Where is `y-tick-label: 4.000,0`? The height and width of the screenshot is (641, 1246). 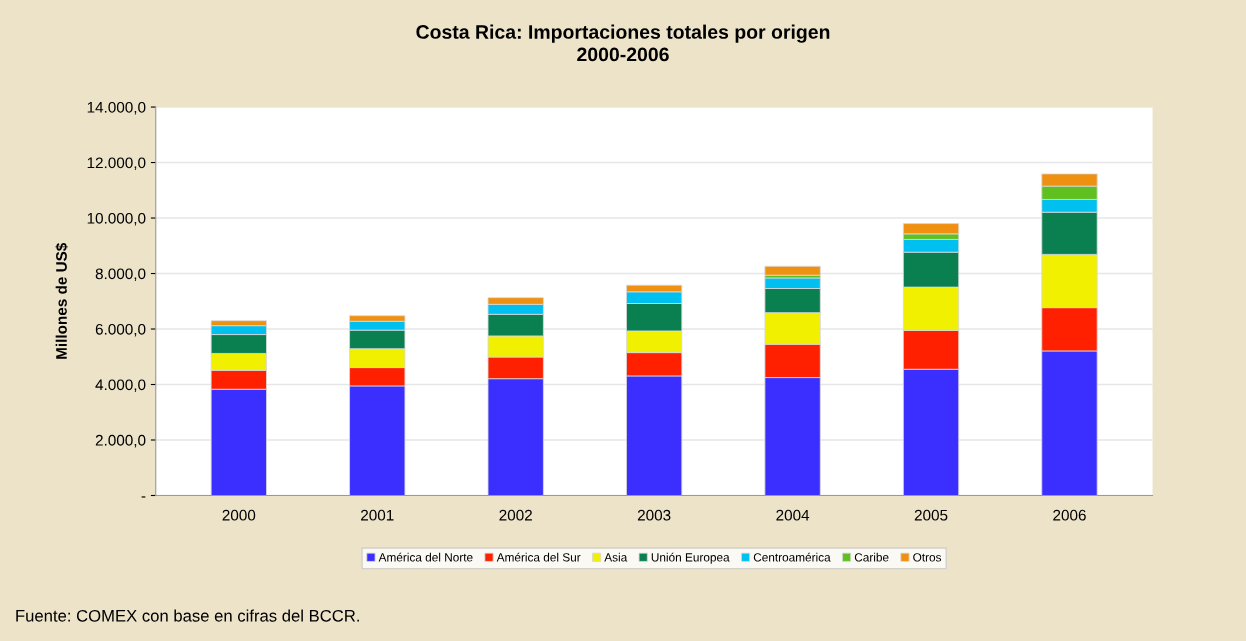 y-tick-label: 4.000,0 is located at coordinates (120, 385).